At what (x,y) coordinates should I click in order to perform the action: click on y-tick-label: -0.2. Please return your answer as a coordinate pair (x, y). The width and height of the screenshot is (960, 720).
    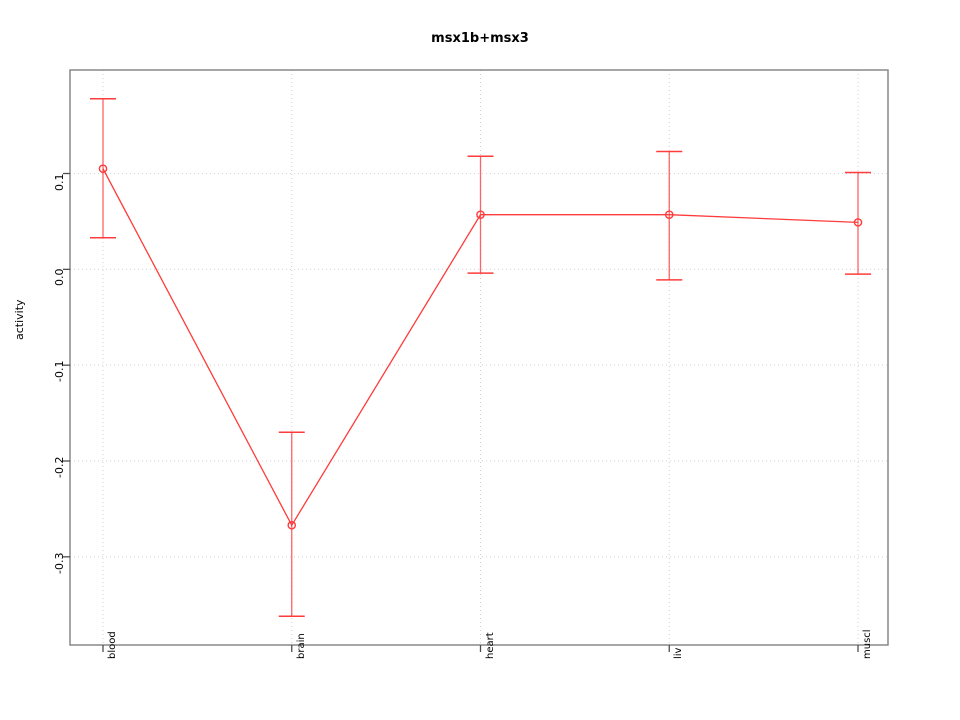
    Looking at the image, I should click on (59, 467).